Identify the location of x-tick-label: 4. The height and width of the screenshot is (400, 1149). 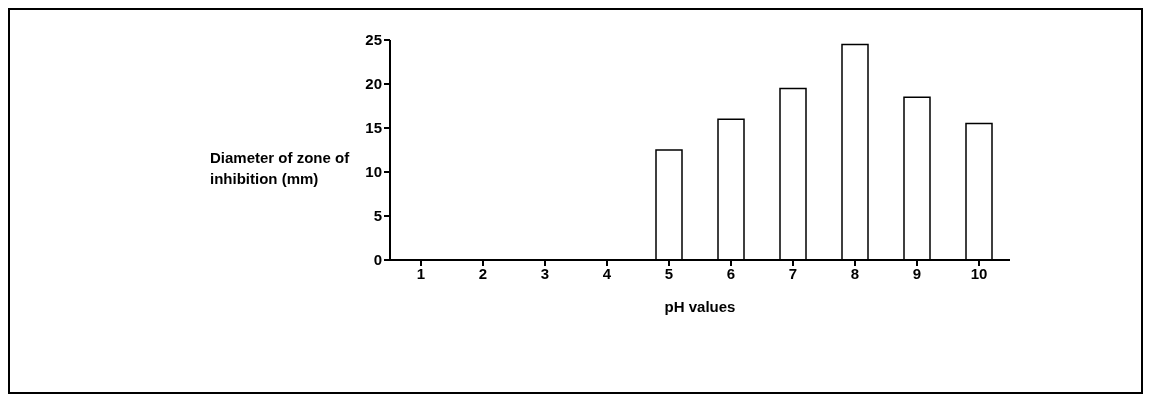
(607, 273).